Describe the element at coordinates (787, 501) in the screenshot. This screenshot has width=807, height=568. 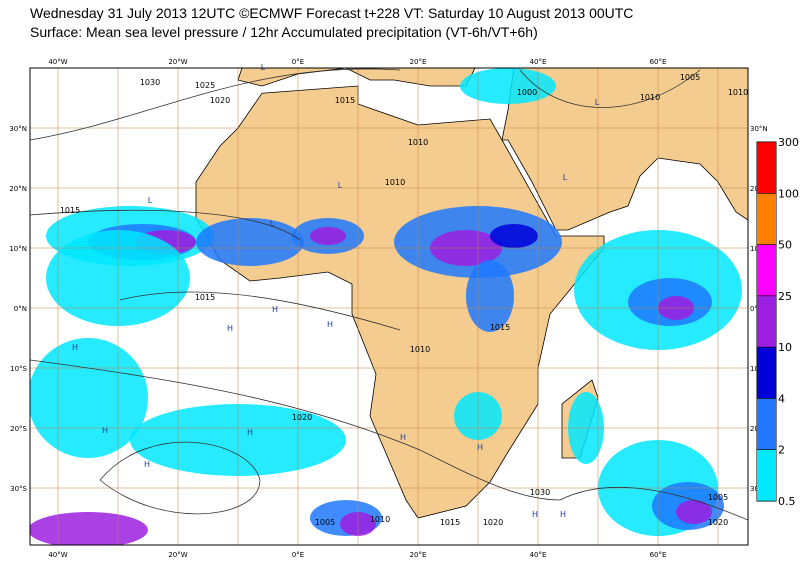
I see `colorbar-label: 0.5` at that location.